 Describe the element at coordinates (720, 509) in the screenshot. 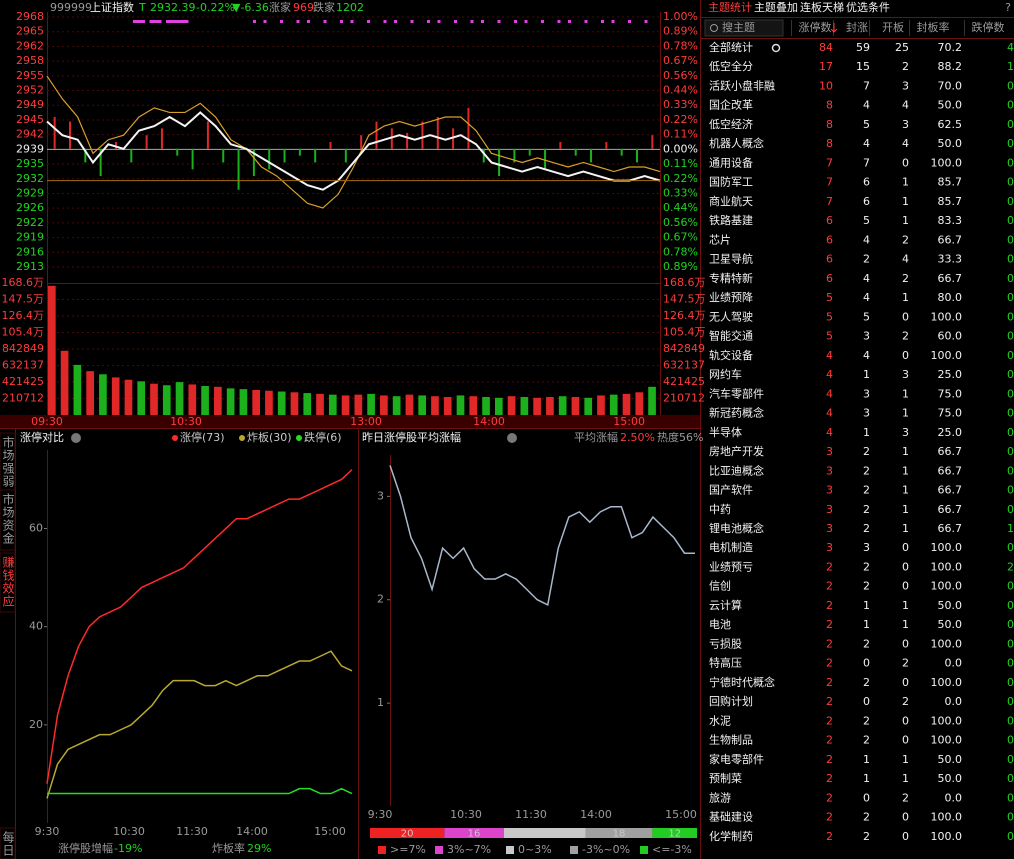

I see `theme-name: 中药` at that location.